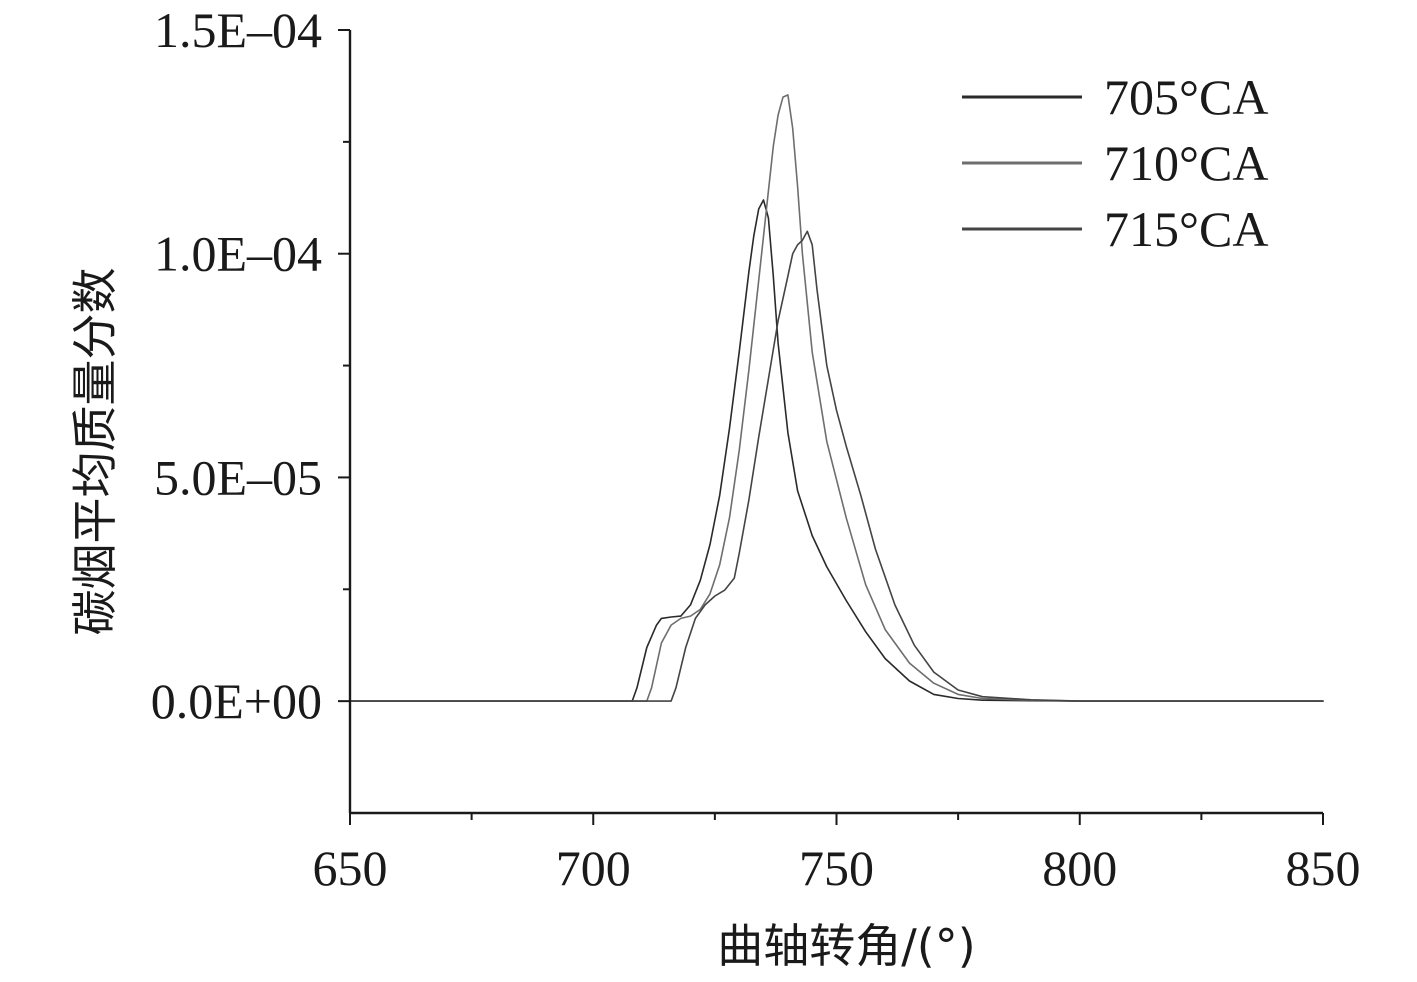 The height and width of the screenshot is (982, 1417). Describe the element at coordinates (238, 254) in the screenshot. I see `y-tick-label: 1.0E–04` at that location.